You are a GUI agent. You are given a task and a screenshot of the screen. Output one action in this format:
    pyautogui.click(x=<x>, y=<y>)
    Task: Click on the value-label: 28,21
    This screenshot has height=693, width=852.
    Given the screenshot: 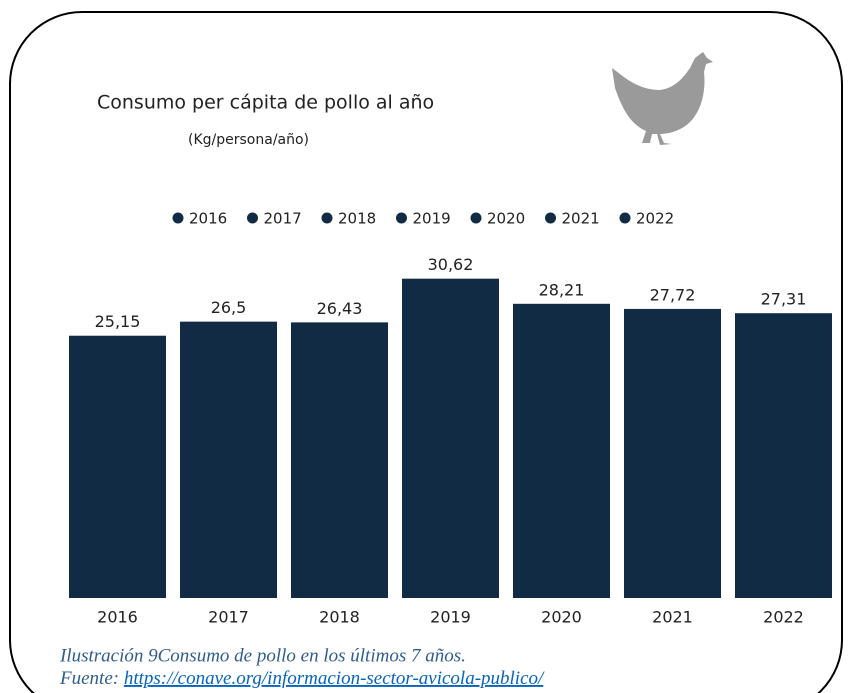 What is the action you would take?
    pyautogui.click(x=562, y=289)
    